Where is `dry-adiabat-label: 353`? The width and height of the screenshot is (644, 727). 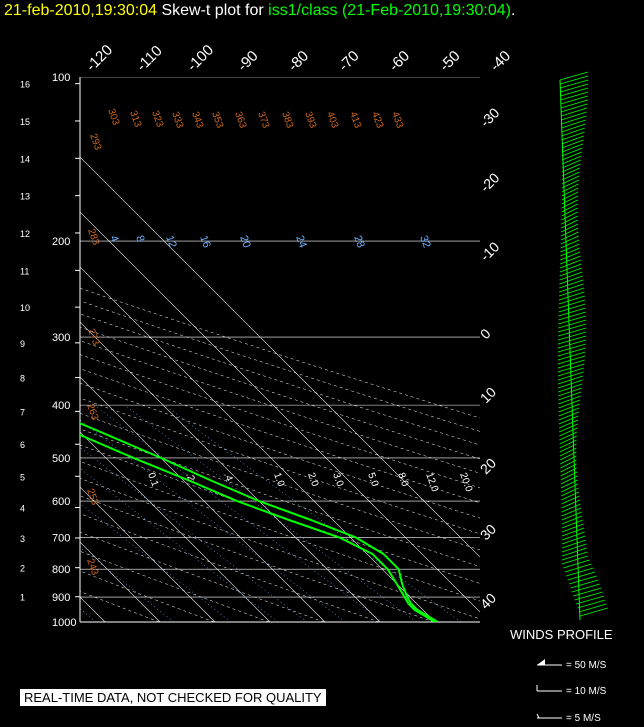 dry-adiabat-label: 353 is located at coordinates (217, 120).